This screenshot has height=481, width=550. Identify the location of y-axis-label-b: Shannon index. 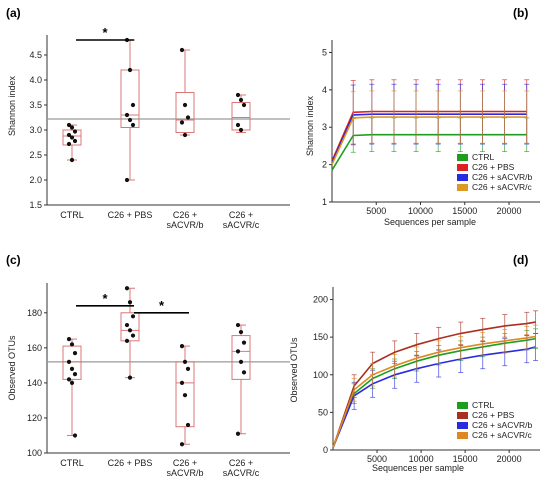
(310, 125).